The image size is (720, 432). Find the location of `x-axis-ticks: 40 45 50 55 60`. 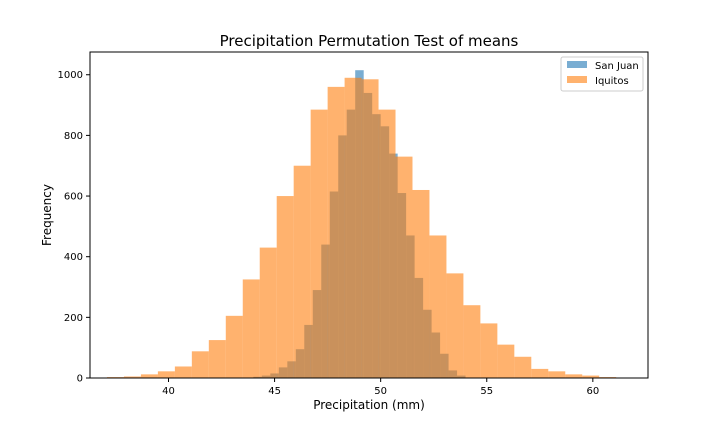

x-axis-ticks: 40 45 50 55 60 is located at coordinates (380, 387).